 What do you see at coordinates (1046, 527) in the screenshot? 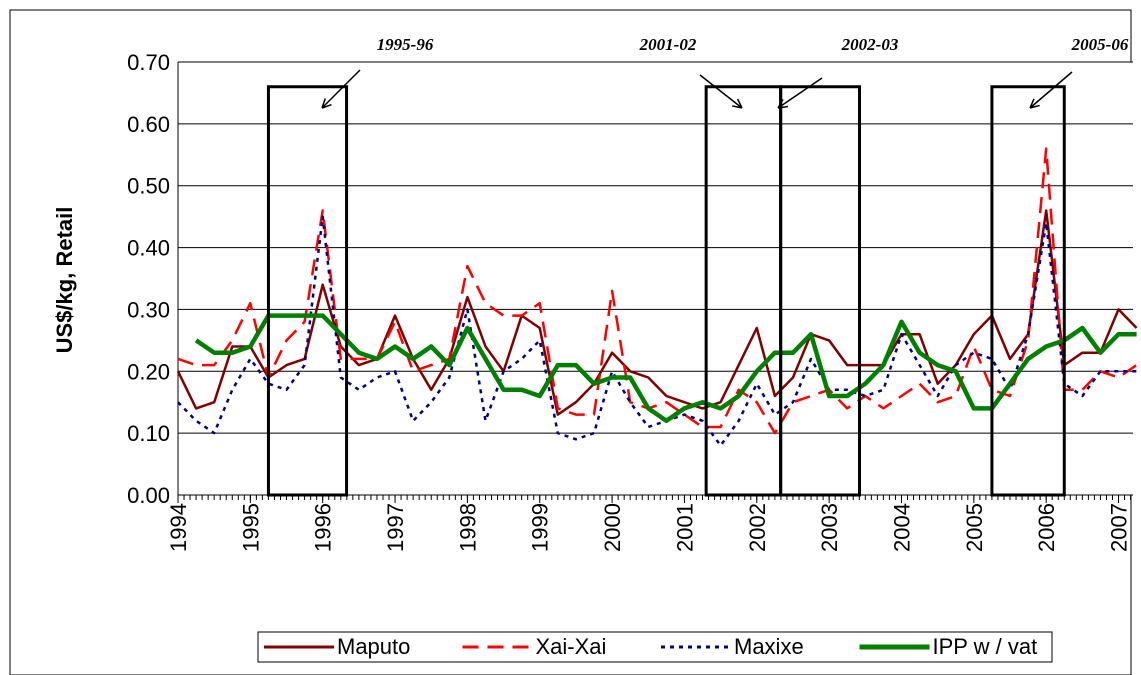
I see `x-tick-label: 2006` at bounding box center [1046, 527].